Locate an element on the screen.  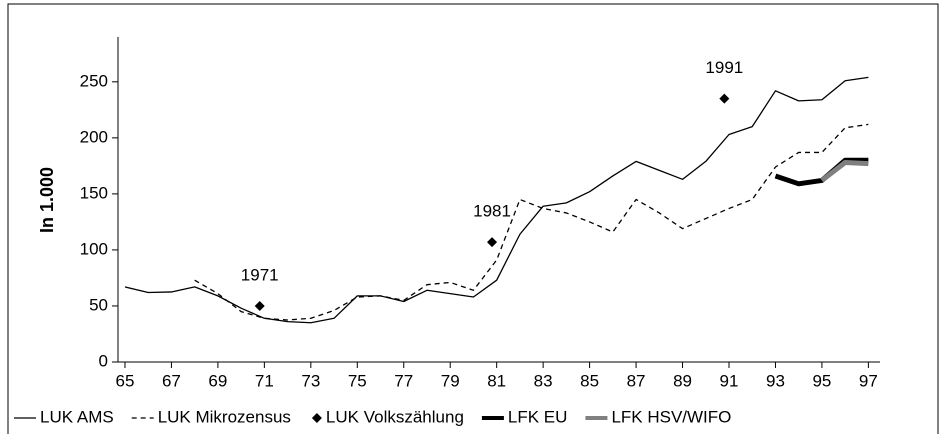
x-tick-label: 91 is located at coordinates (729, 380).